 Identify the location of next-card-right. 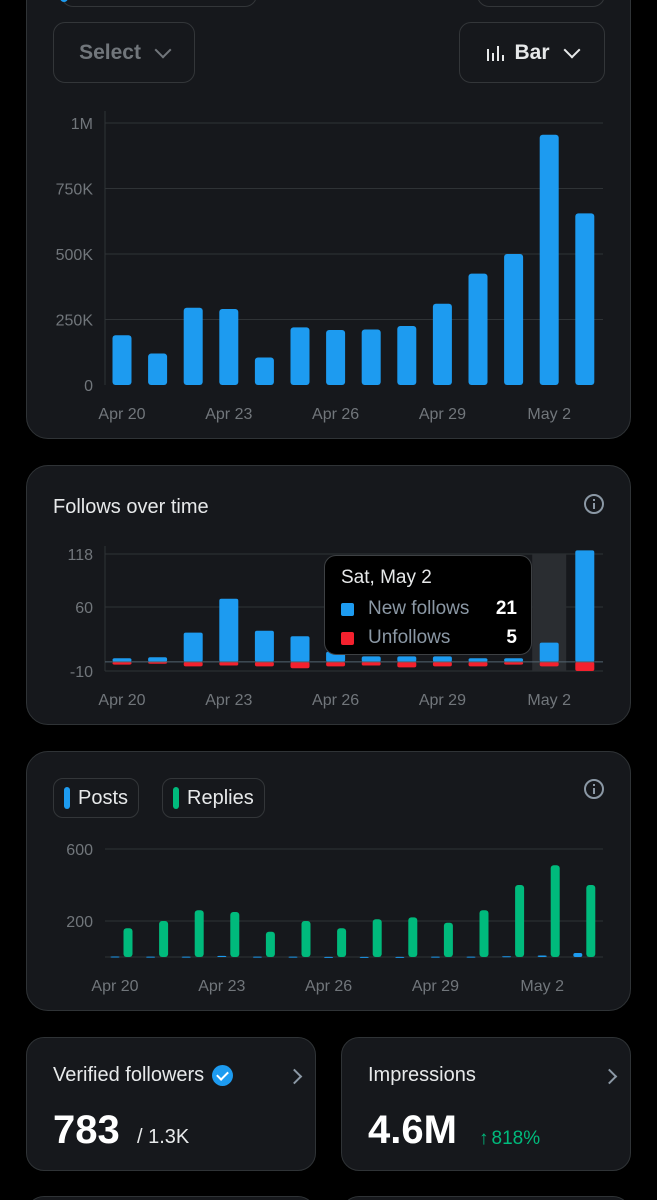
(486, 1198).